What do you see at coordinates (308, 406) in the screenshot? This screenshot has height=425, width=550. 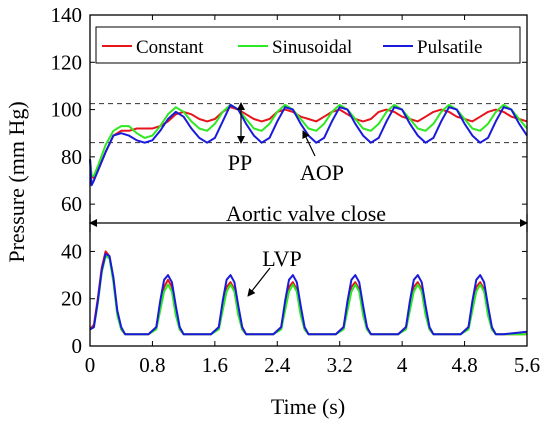 I see `x-axis-label: Time (s)` at bounding box center [308, 406].